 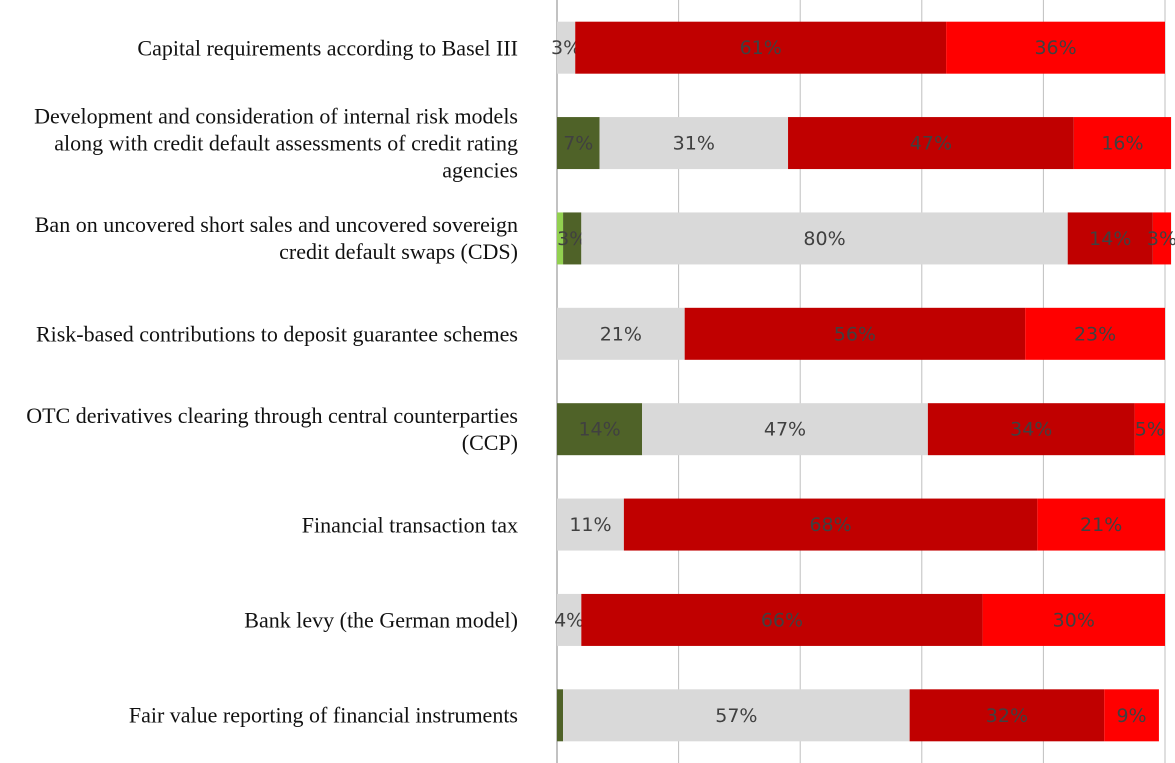 I want to click on data-label: 68%, so click(x=830, y=525).